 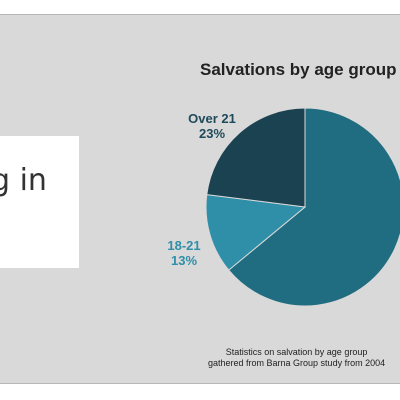 What do you see at coordinates (296, 352) in the screenshot?
I see `chart-caption-line-1: Statistics on salvation by age group` at bounding box center [296, 352].